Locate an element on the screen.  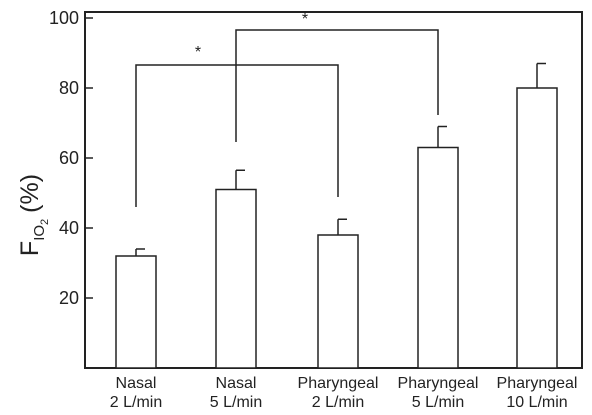
y-tick-label: 20 is located at coordinates (69, 298).